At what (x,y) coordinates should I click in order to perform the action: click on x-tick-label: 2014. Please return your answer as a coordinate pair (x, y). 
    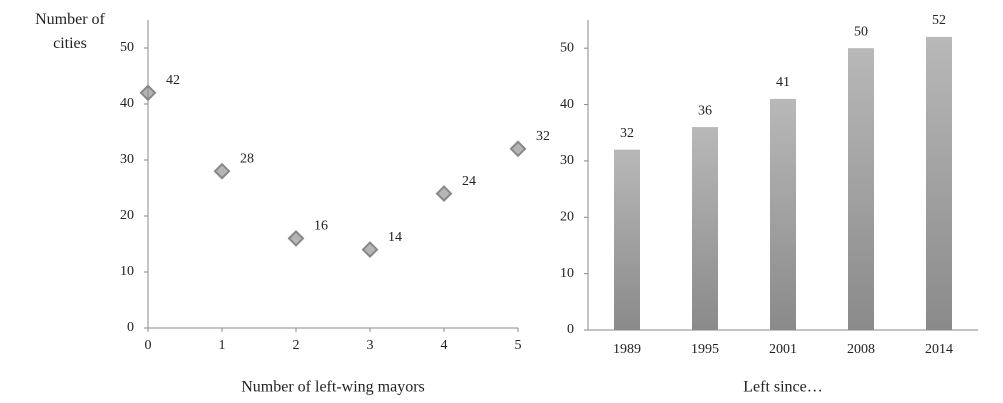
    Looking at the image, I should click on (939, 349).